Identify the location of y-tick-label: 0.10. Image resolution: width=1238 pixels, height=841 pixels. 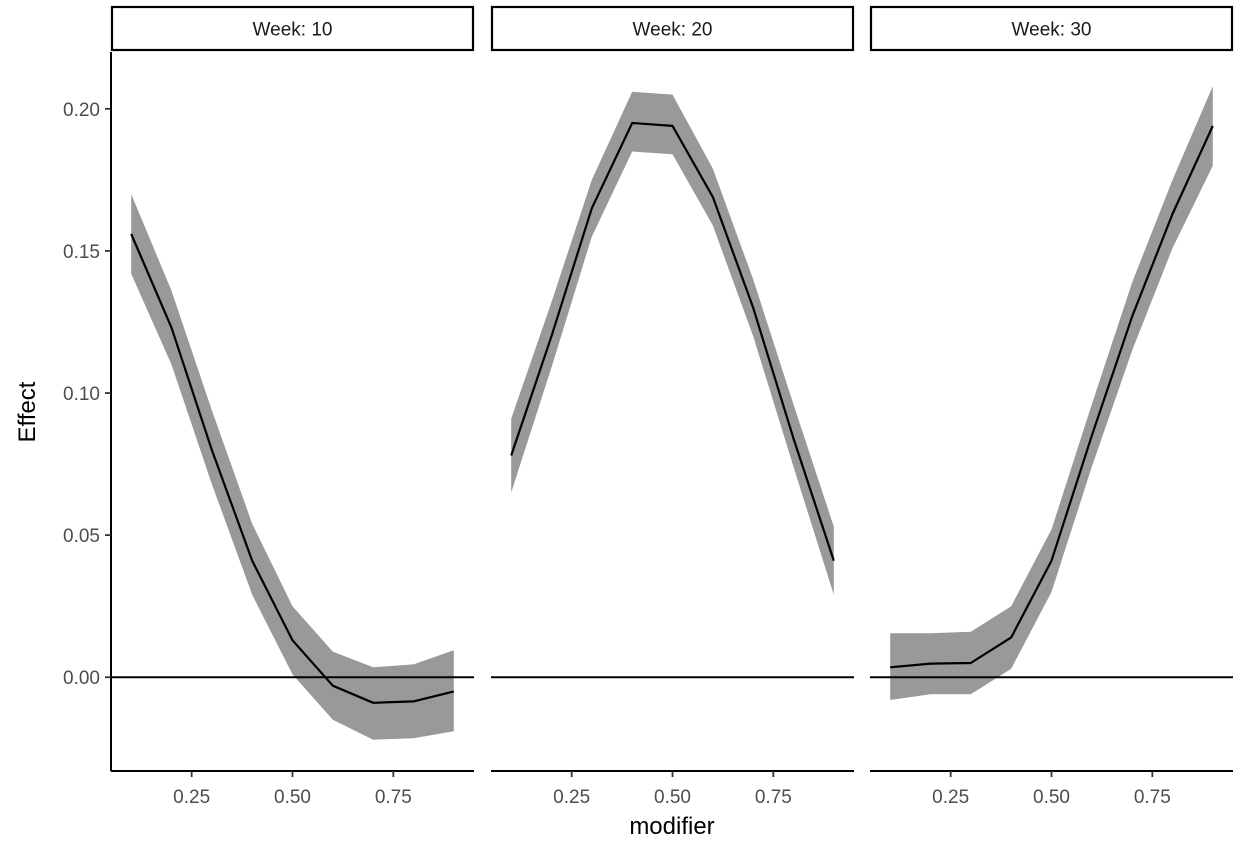
(81, 394).